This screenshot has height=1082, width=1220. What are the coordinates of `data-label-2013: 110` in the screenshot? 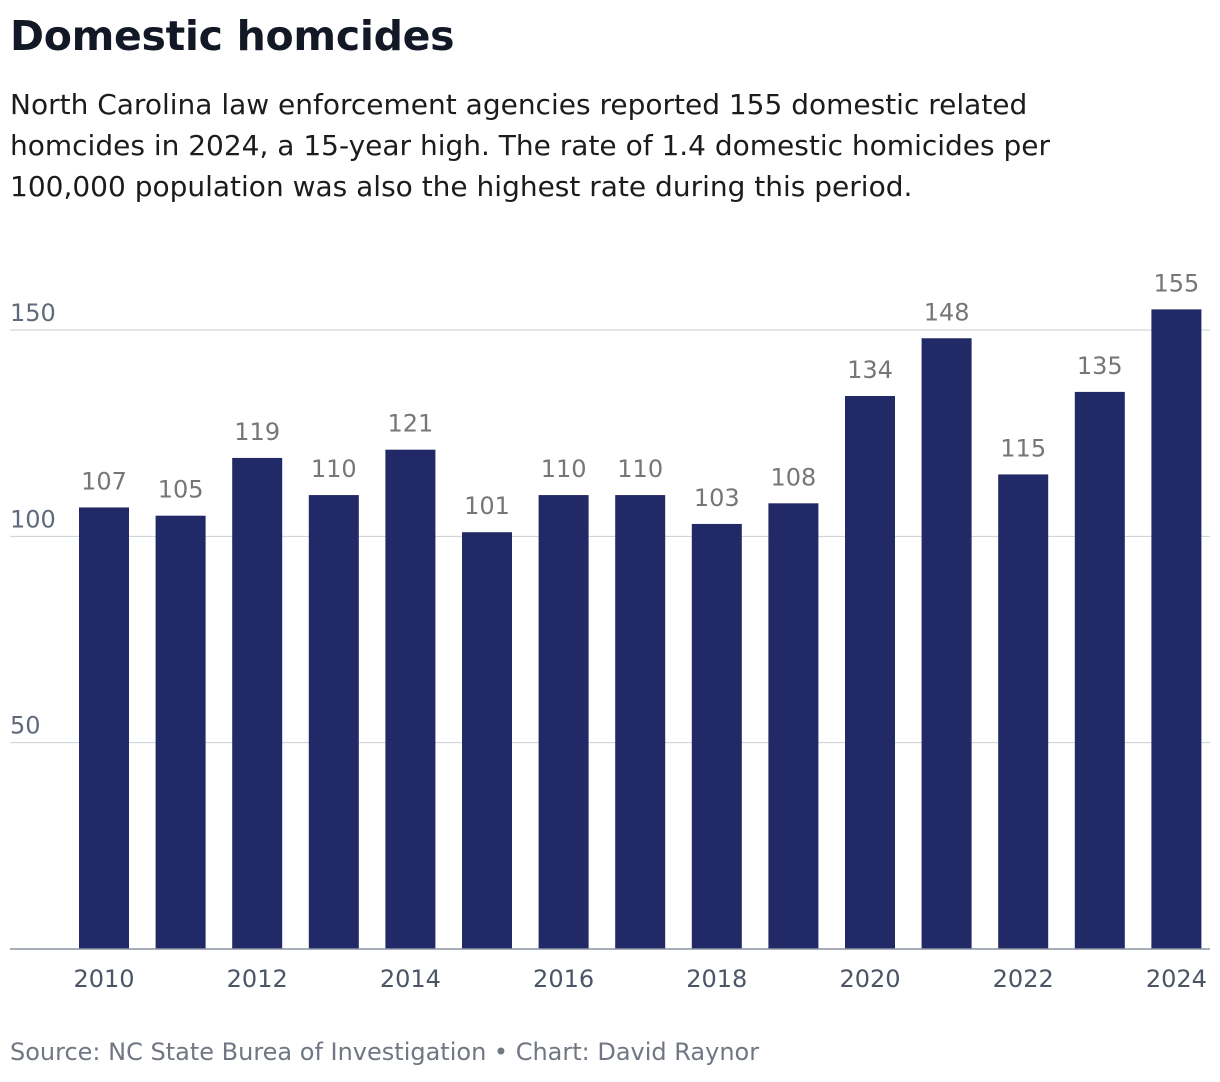 It's located at (334, 469).